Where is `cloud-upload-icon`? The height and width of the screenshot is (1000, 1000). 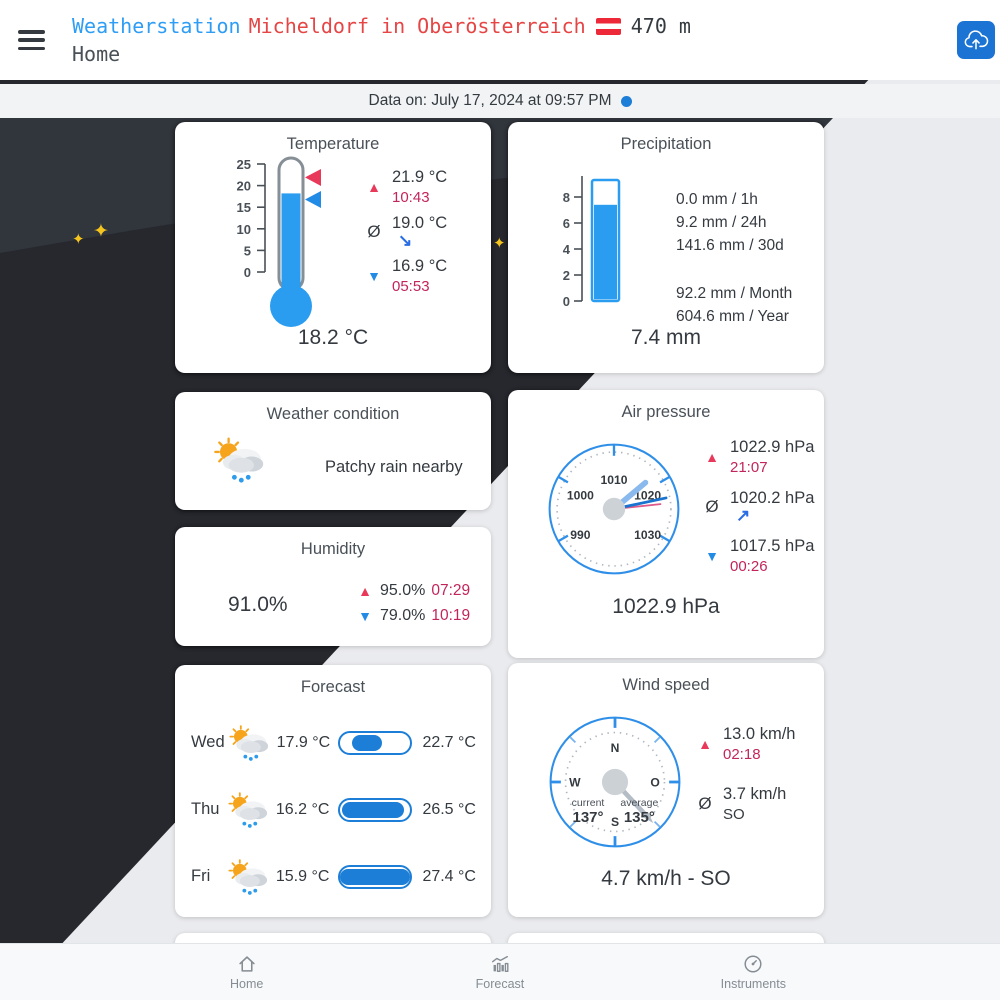 cloud-upload-icon is located at coordinates (976, 40).